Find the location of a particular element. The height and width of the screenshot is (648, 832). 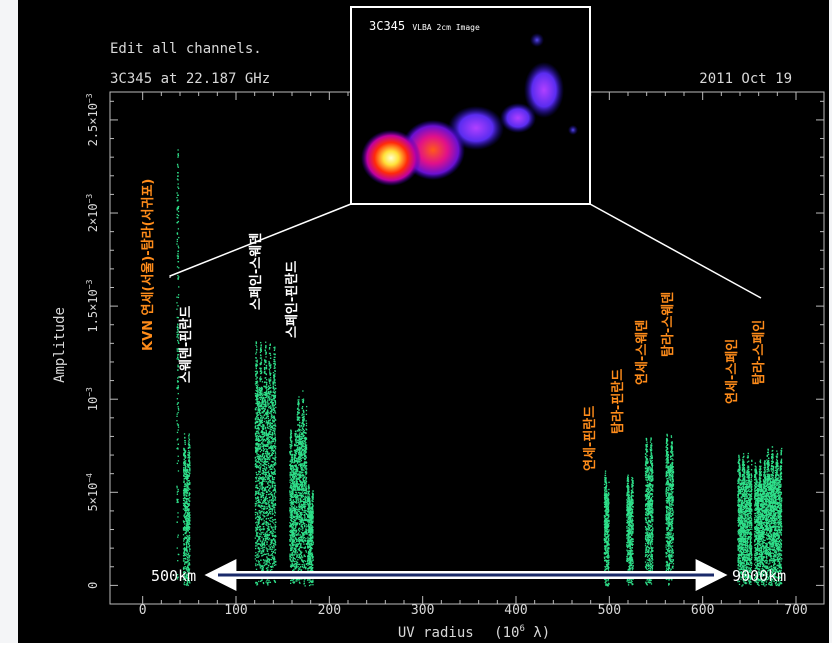

y-tick-label: 2×10−3 is located at coordinates (92, 213).